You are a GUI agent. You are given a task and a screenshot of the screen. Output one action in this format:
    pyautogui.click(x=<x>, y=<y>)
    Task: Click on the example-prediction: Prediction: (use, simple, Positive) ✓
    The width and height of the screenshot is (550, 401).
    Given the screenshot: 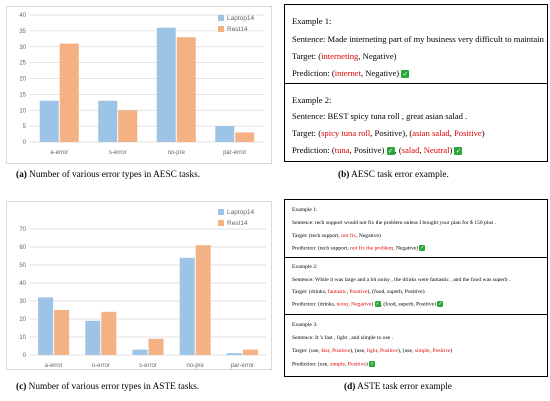 What is the action you would take?
    pyautogui.click(x=334, y=364)
    